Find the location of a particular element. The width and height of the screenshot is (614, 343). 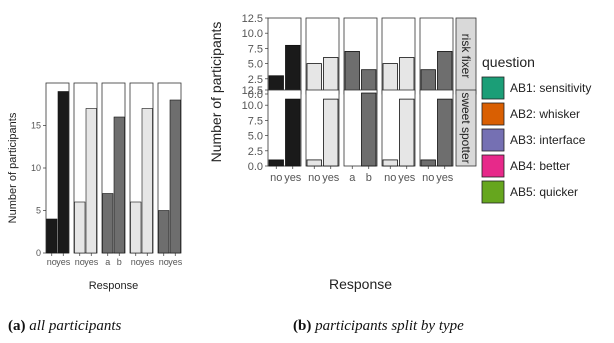

a-bar-3-b is located at coordinates (119, 185).